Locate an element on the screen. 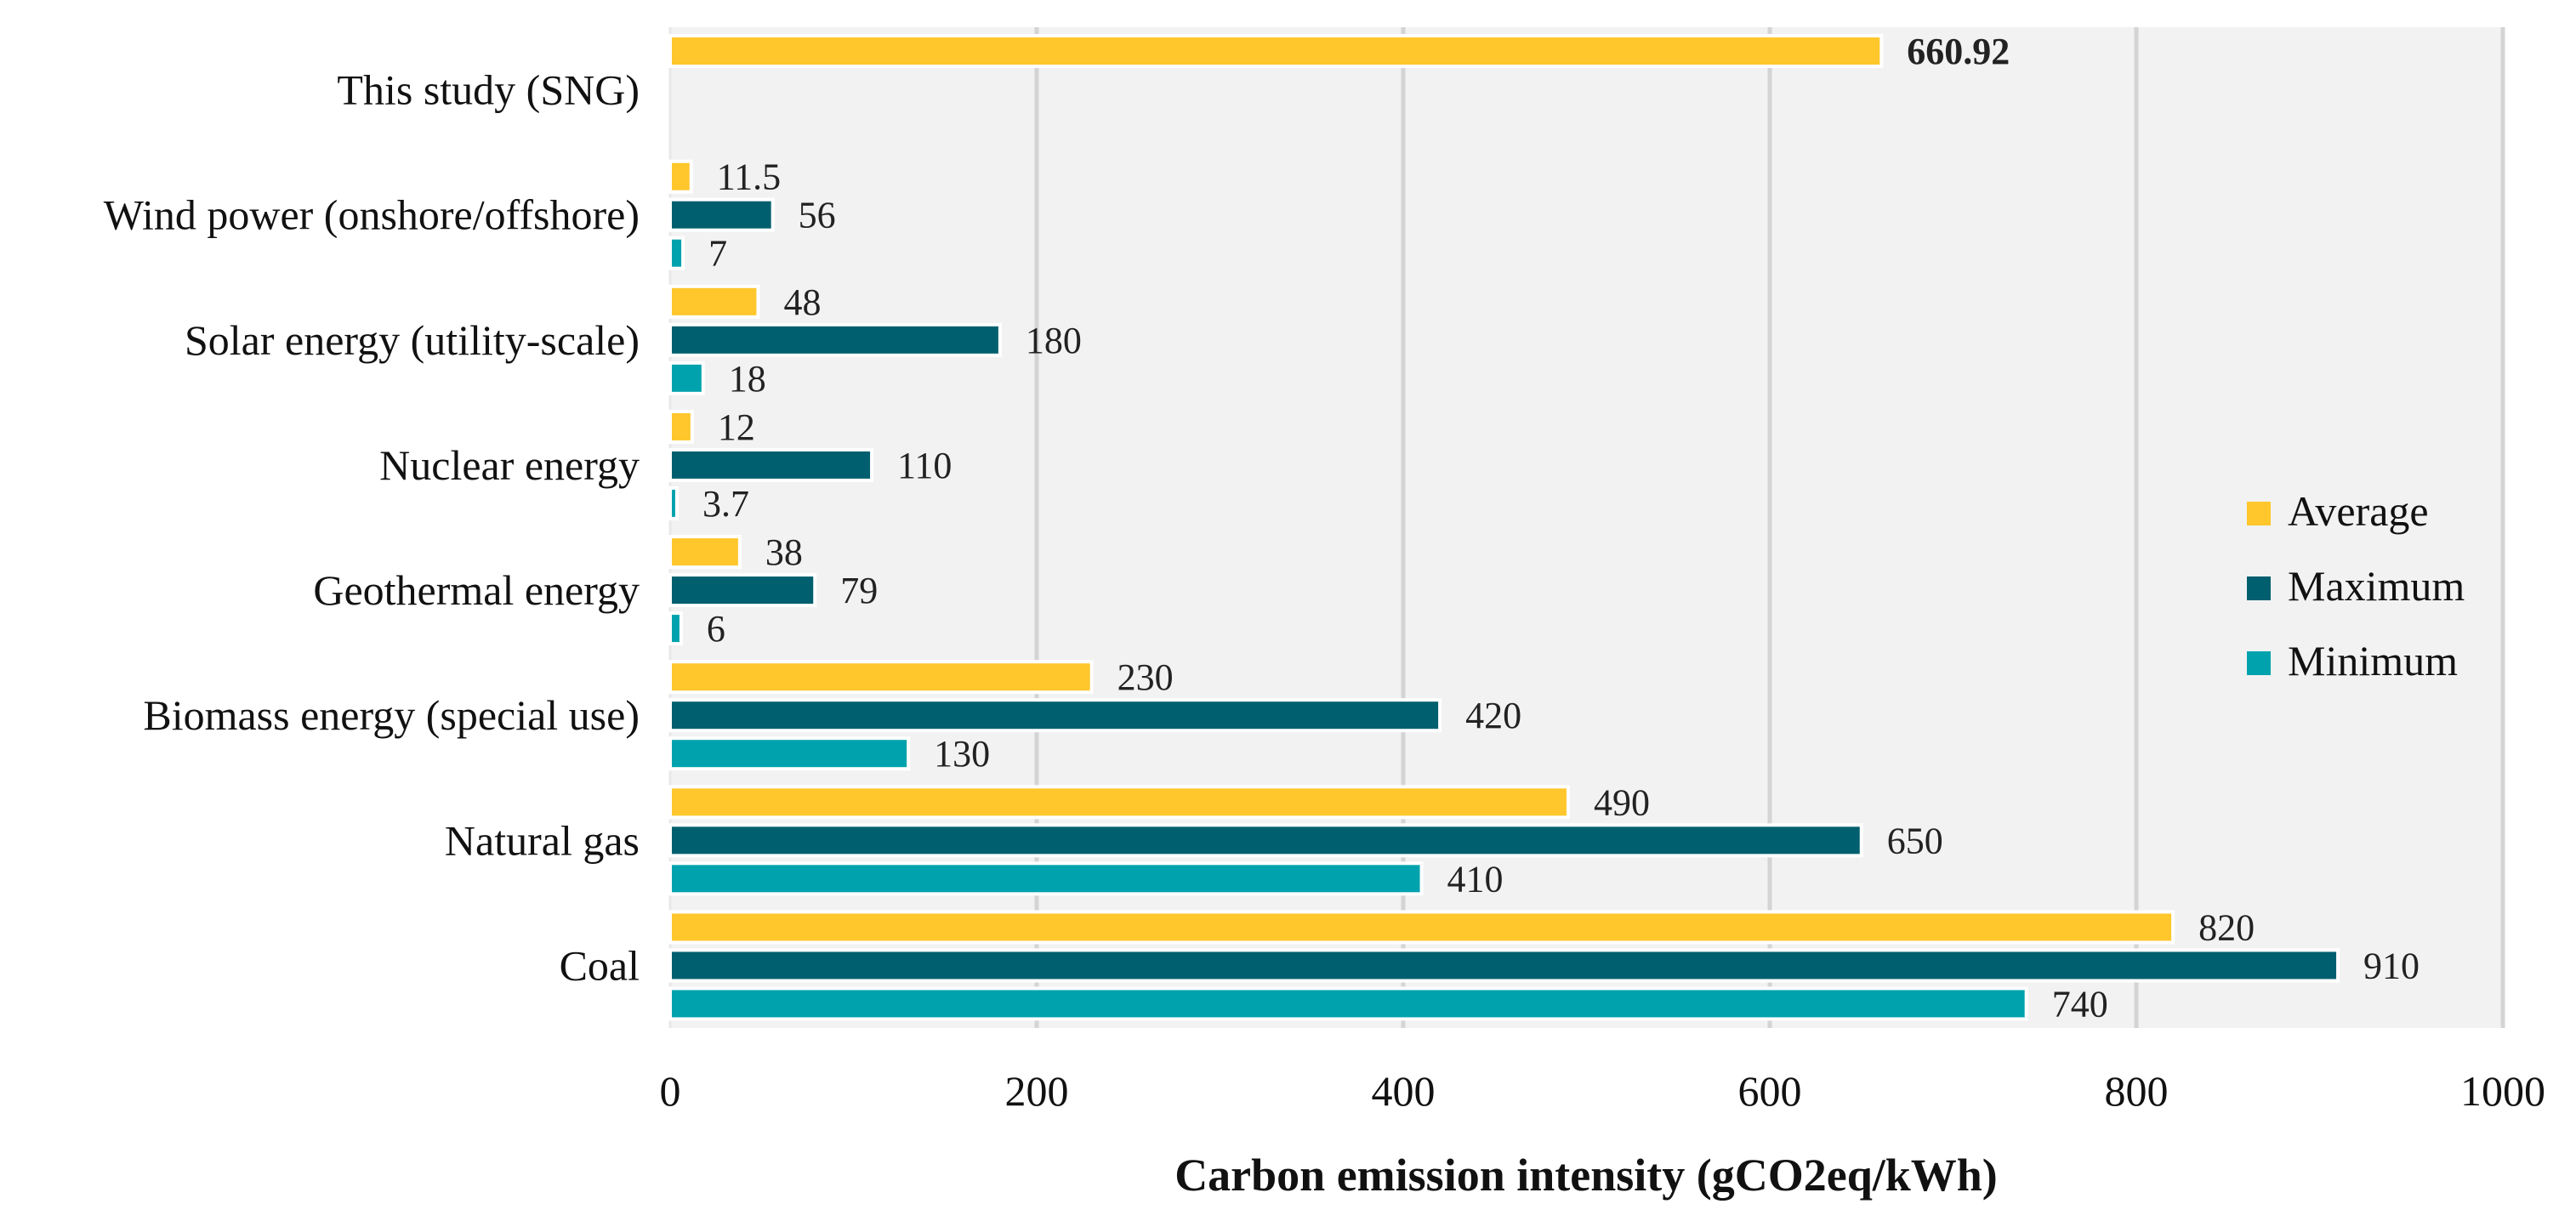 This screenshot has width=2576, height=1221. data-label-average: 38 is located at coordinates (784, 552).